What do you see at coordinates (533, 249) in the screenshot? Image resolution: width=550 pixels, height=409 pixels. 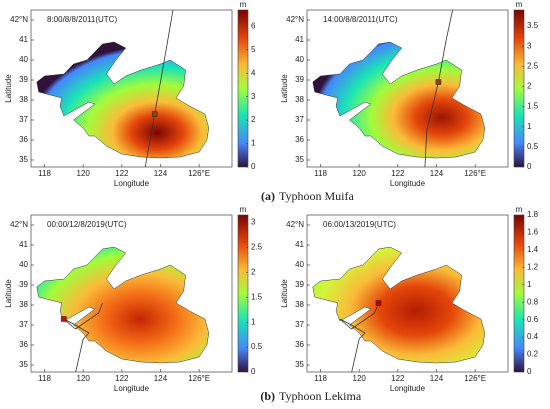 I see `colorbar-tick-label: 1.4` at bounding box center [533, 249].